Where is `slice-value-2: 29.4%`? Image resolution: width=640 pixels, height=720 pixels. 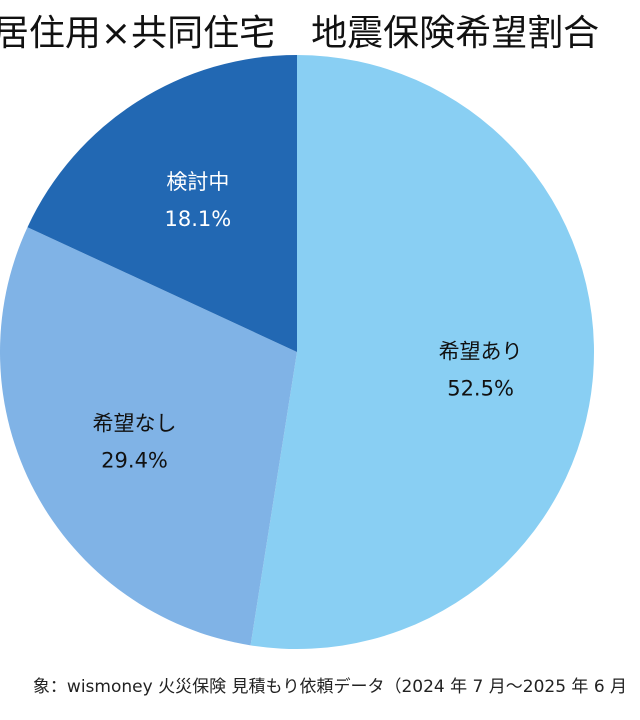
slice-value-2: 29.4% is located at coordinates (134, 461).